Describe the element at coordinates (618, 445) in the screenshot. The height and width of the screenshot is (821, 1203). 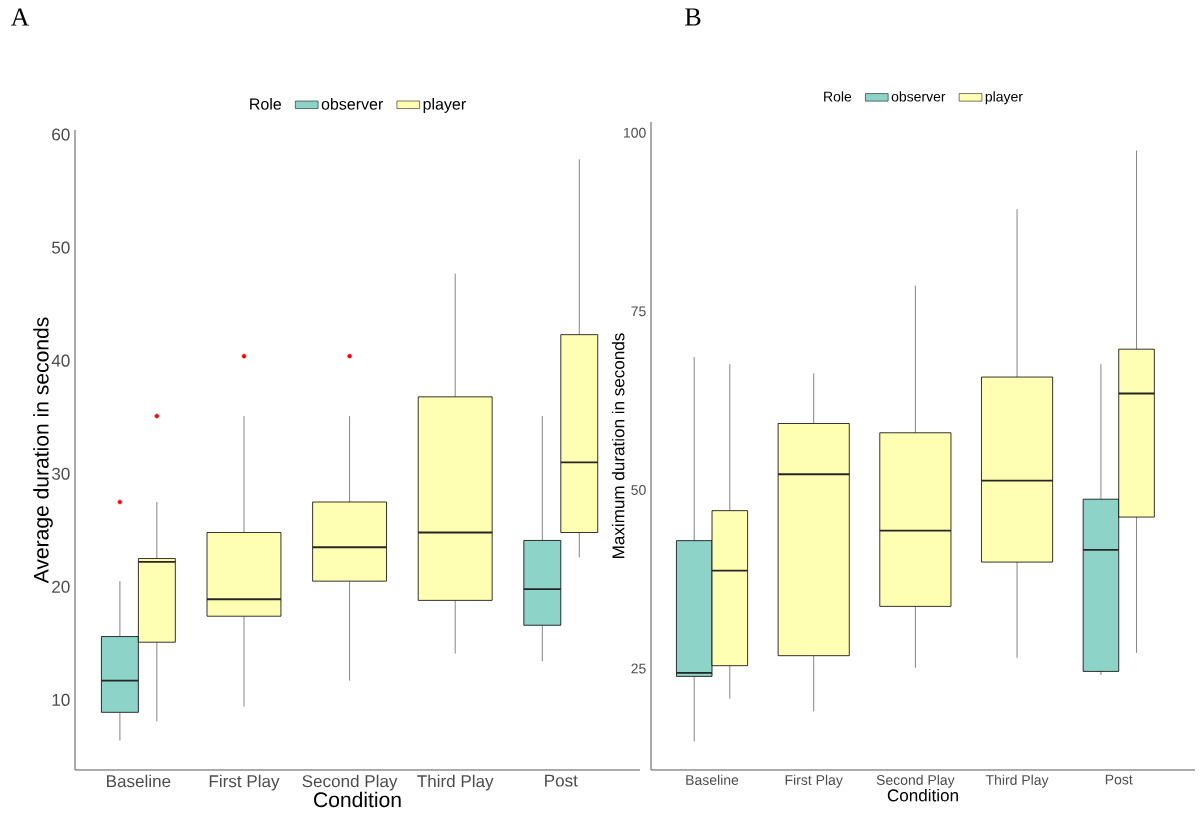
I see `y-axis-title: Maximum duration in seconds` at that location.